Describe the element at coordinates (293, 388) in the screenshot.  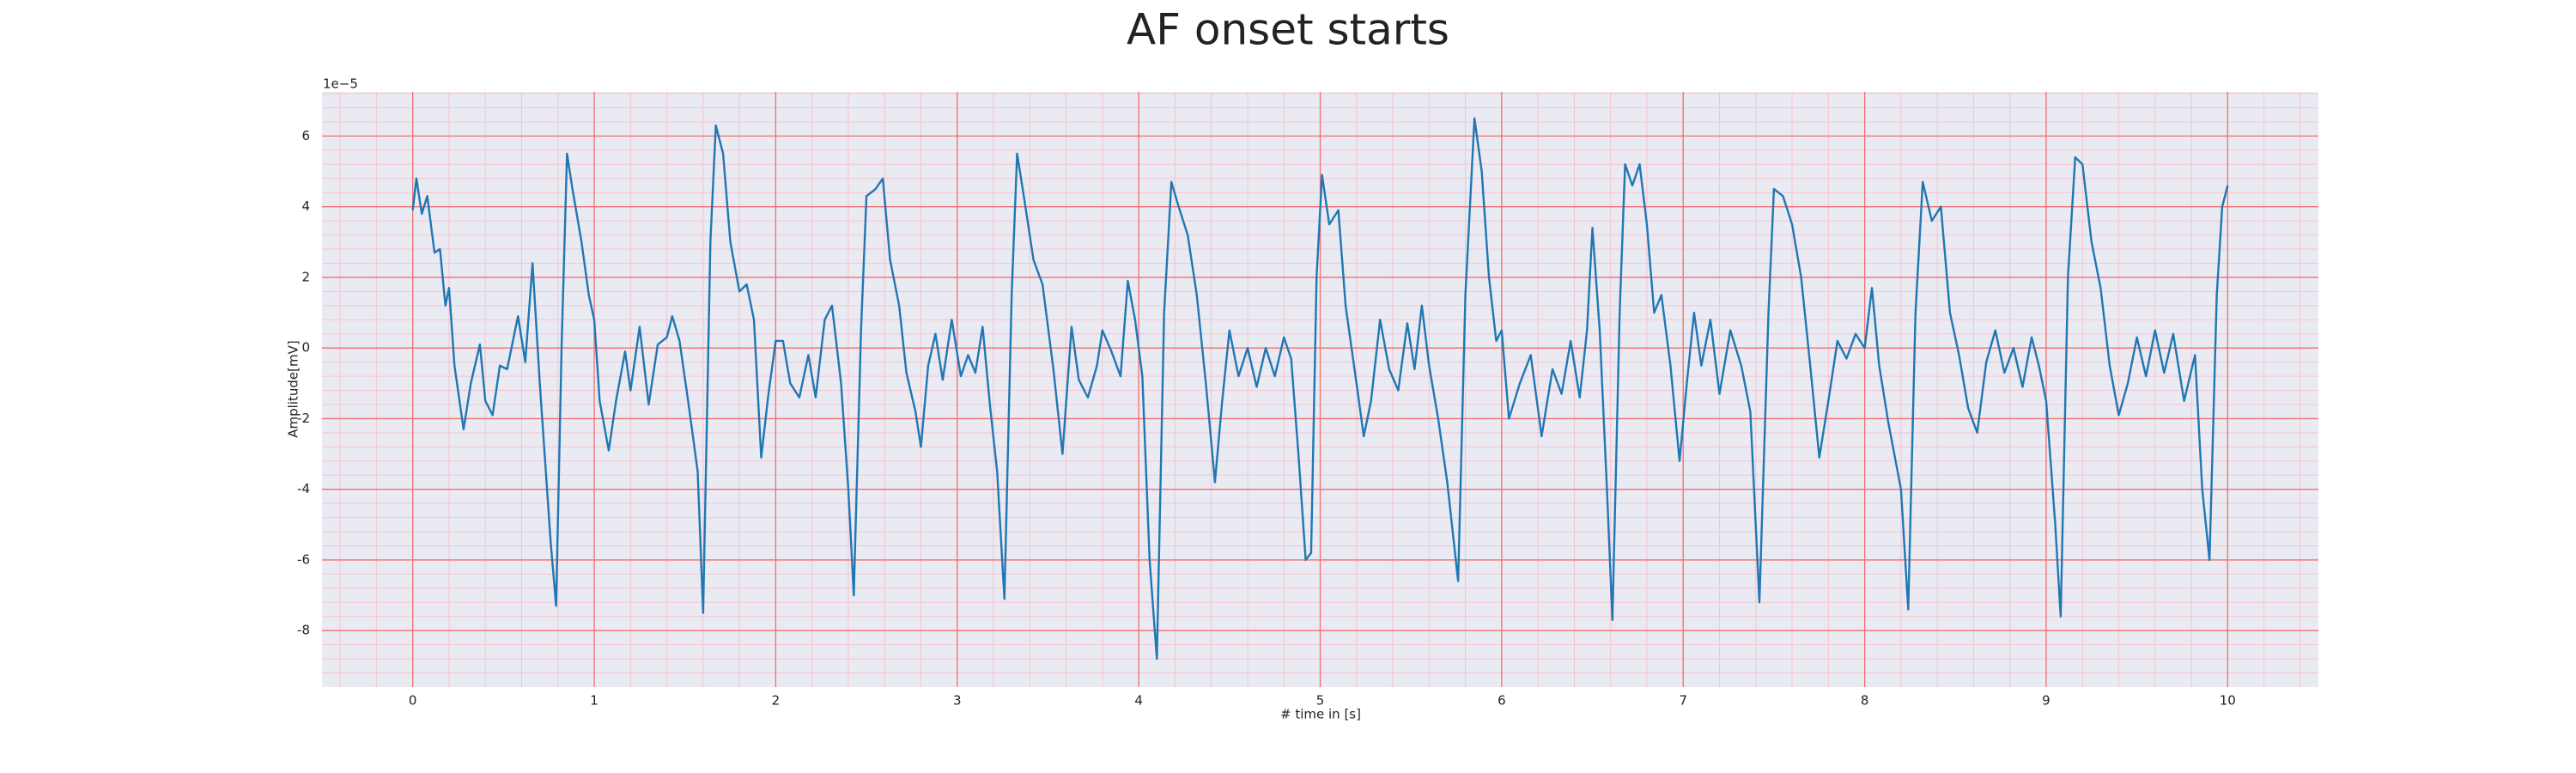
I see `y-axis-label: Amplitude[mV]` at that location.